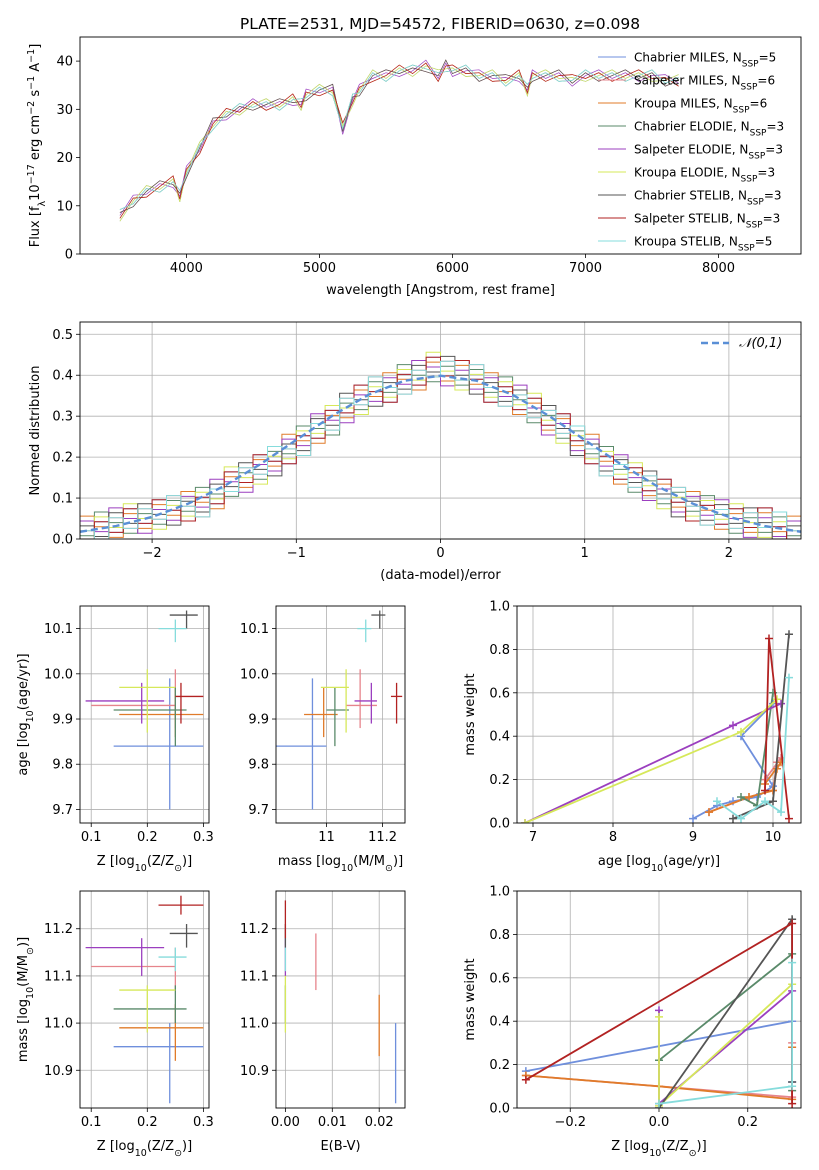 Image resolution: width=819 pixels, height=1170 pixels. What do you see at coordinates (382, 837) in the screenshot?
I see `x-tick-label: 11.2` at bounding box center [382, 837].